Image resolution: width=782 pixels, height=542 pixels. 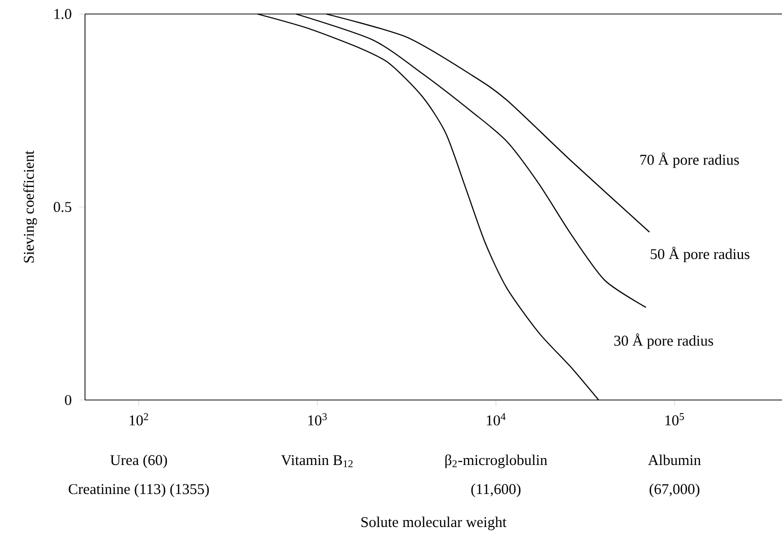 I want to click on text: 50 Å pore radius, so click(x=700, y=254).